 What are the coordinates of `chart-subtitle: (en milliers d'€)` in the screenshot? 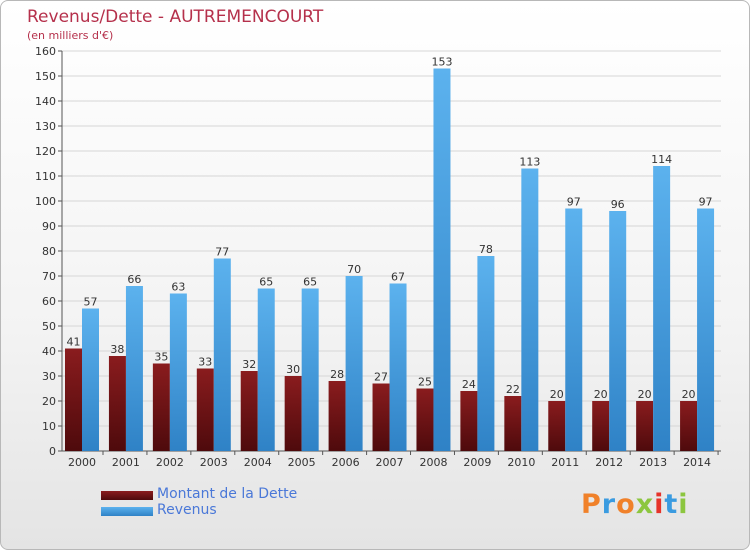 It's located at (70, 35).